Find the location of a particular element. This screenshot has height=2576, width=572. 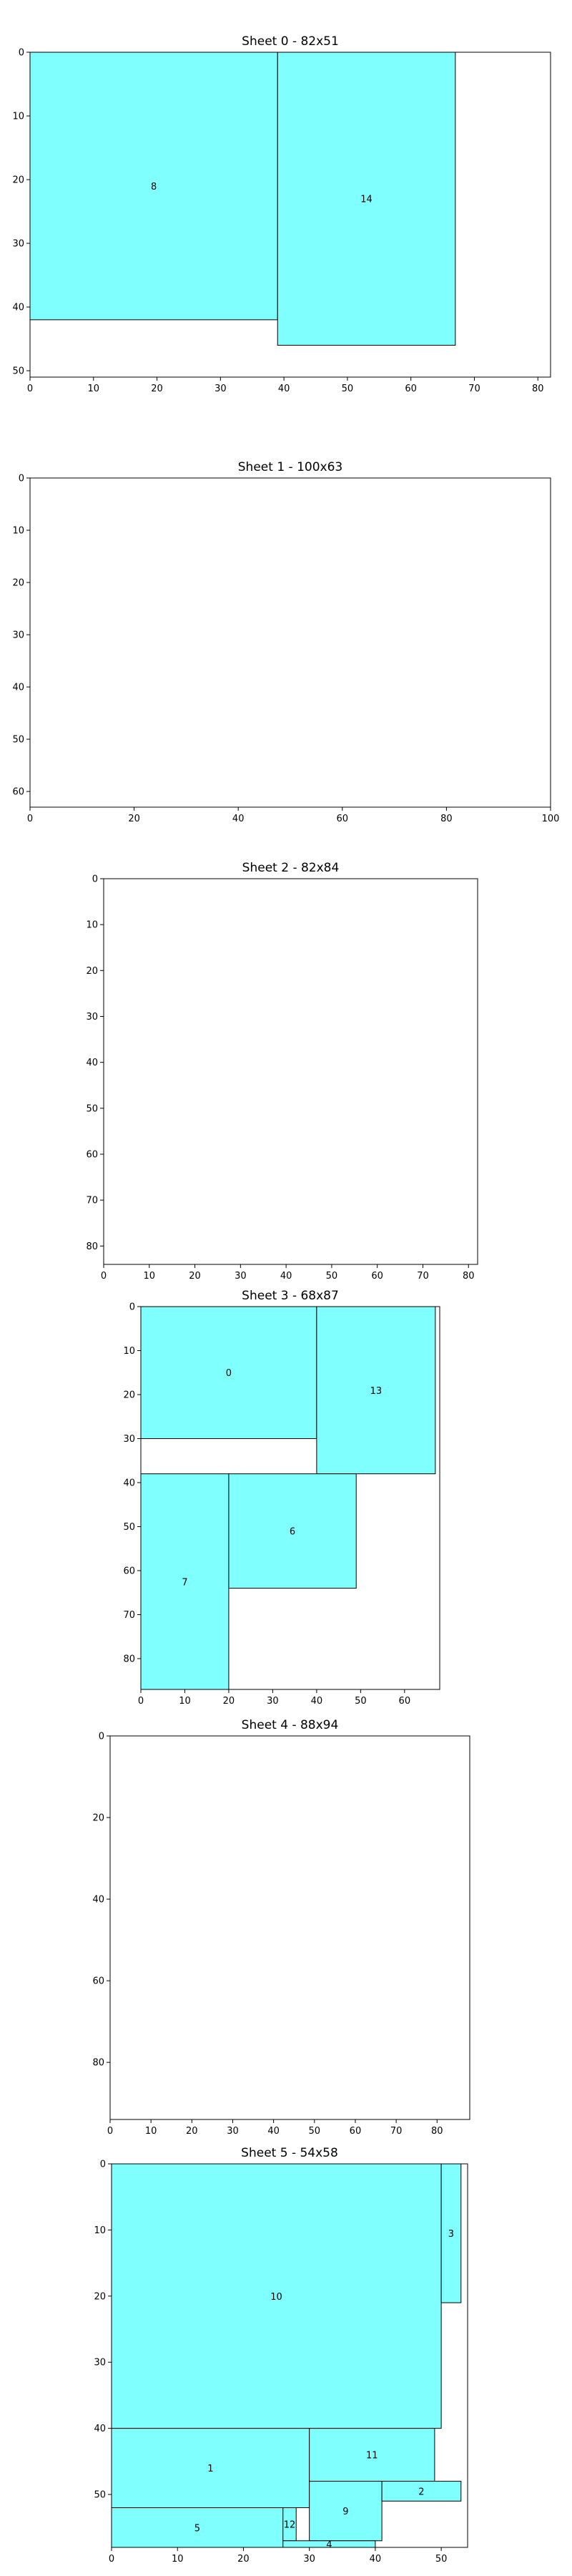

sheet-3-piece-0-label: 0 is located at coordinates (229, 1373).